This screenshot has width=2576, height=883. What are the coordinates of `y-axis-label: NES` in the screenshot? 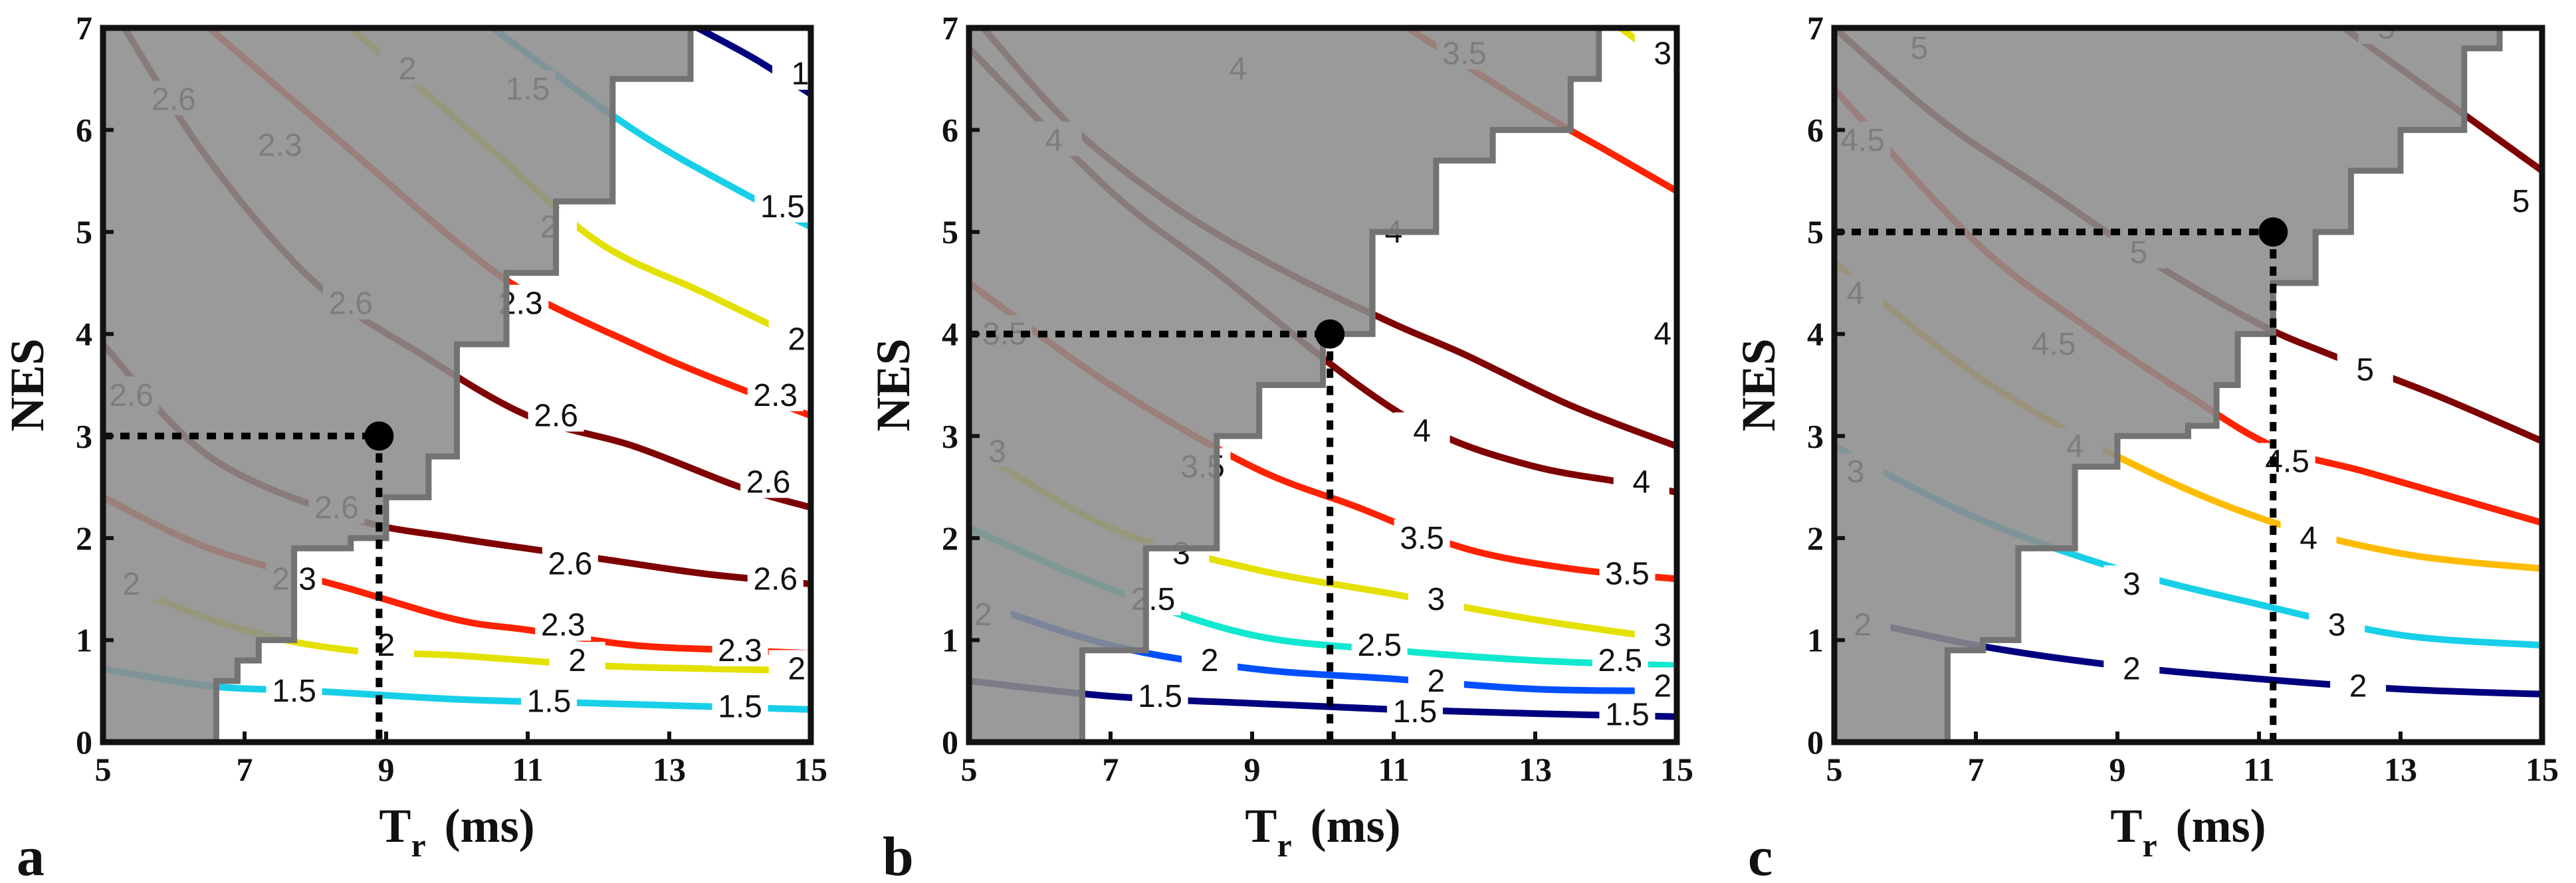 It's located at (893, 384).